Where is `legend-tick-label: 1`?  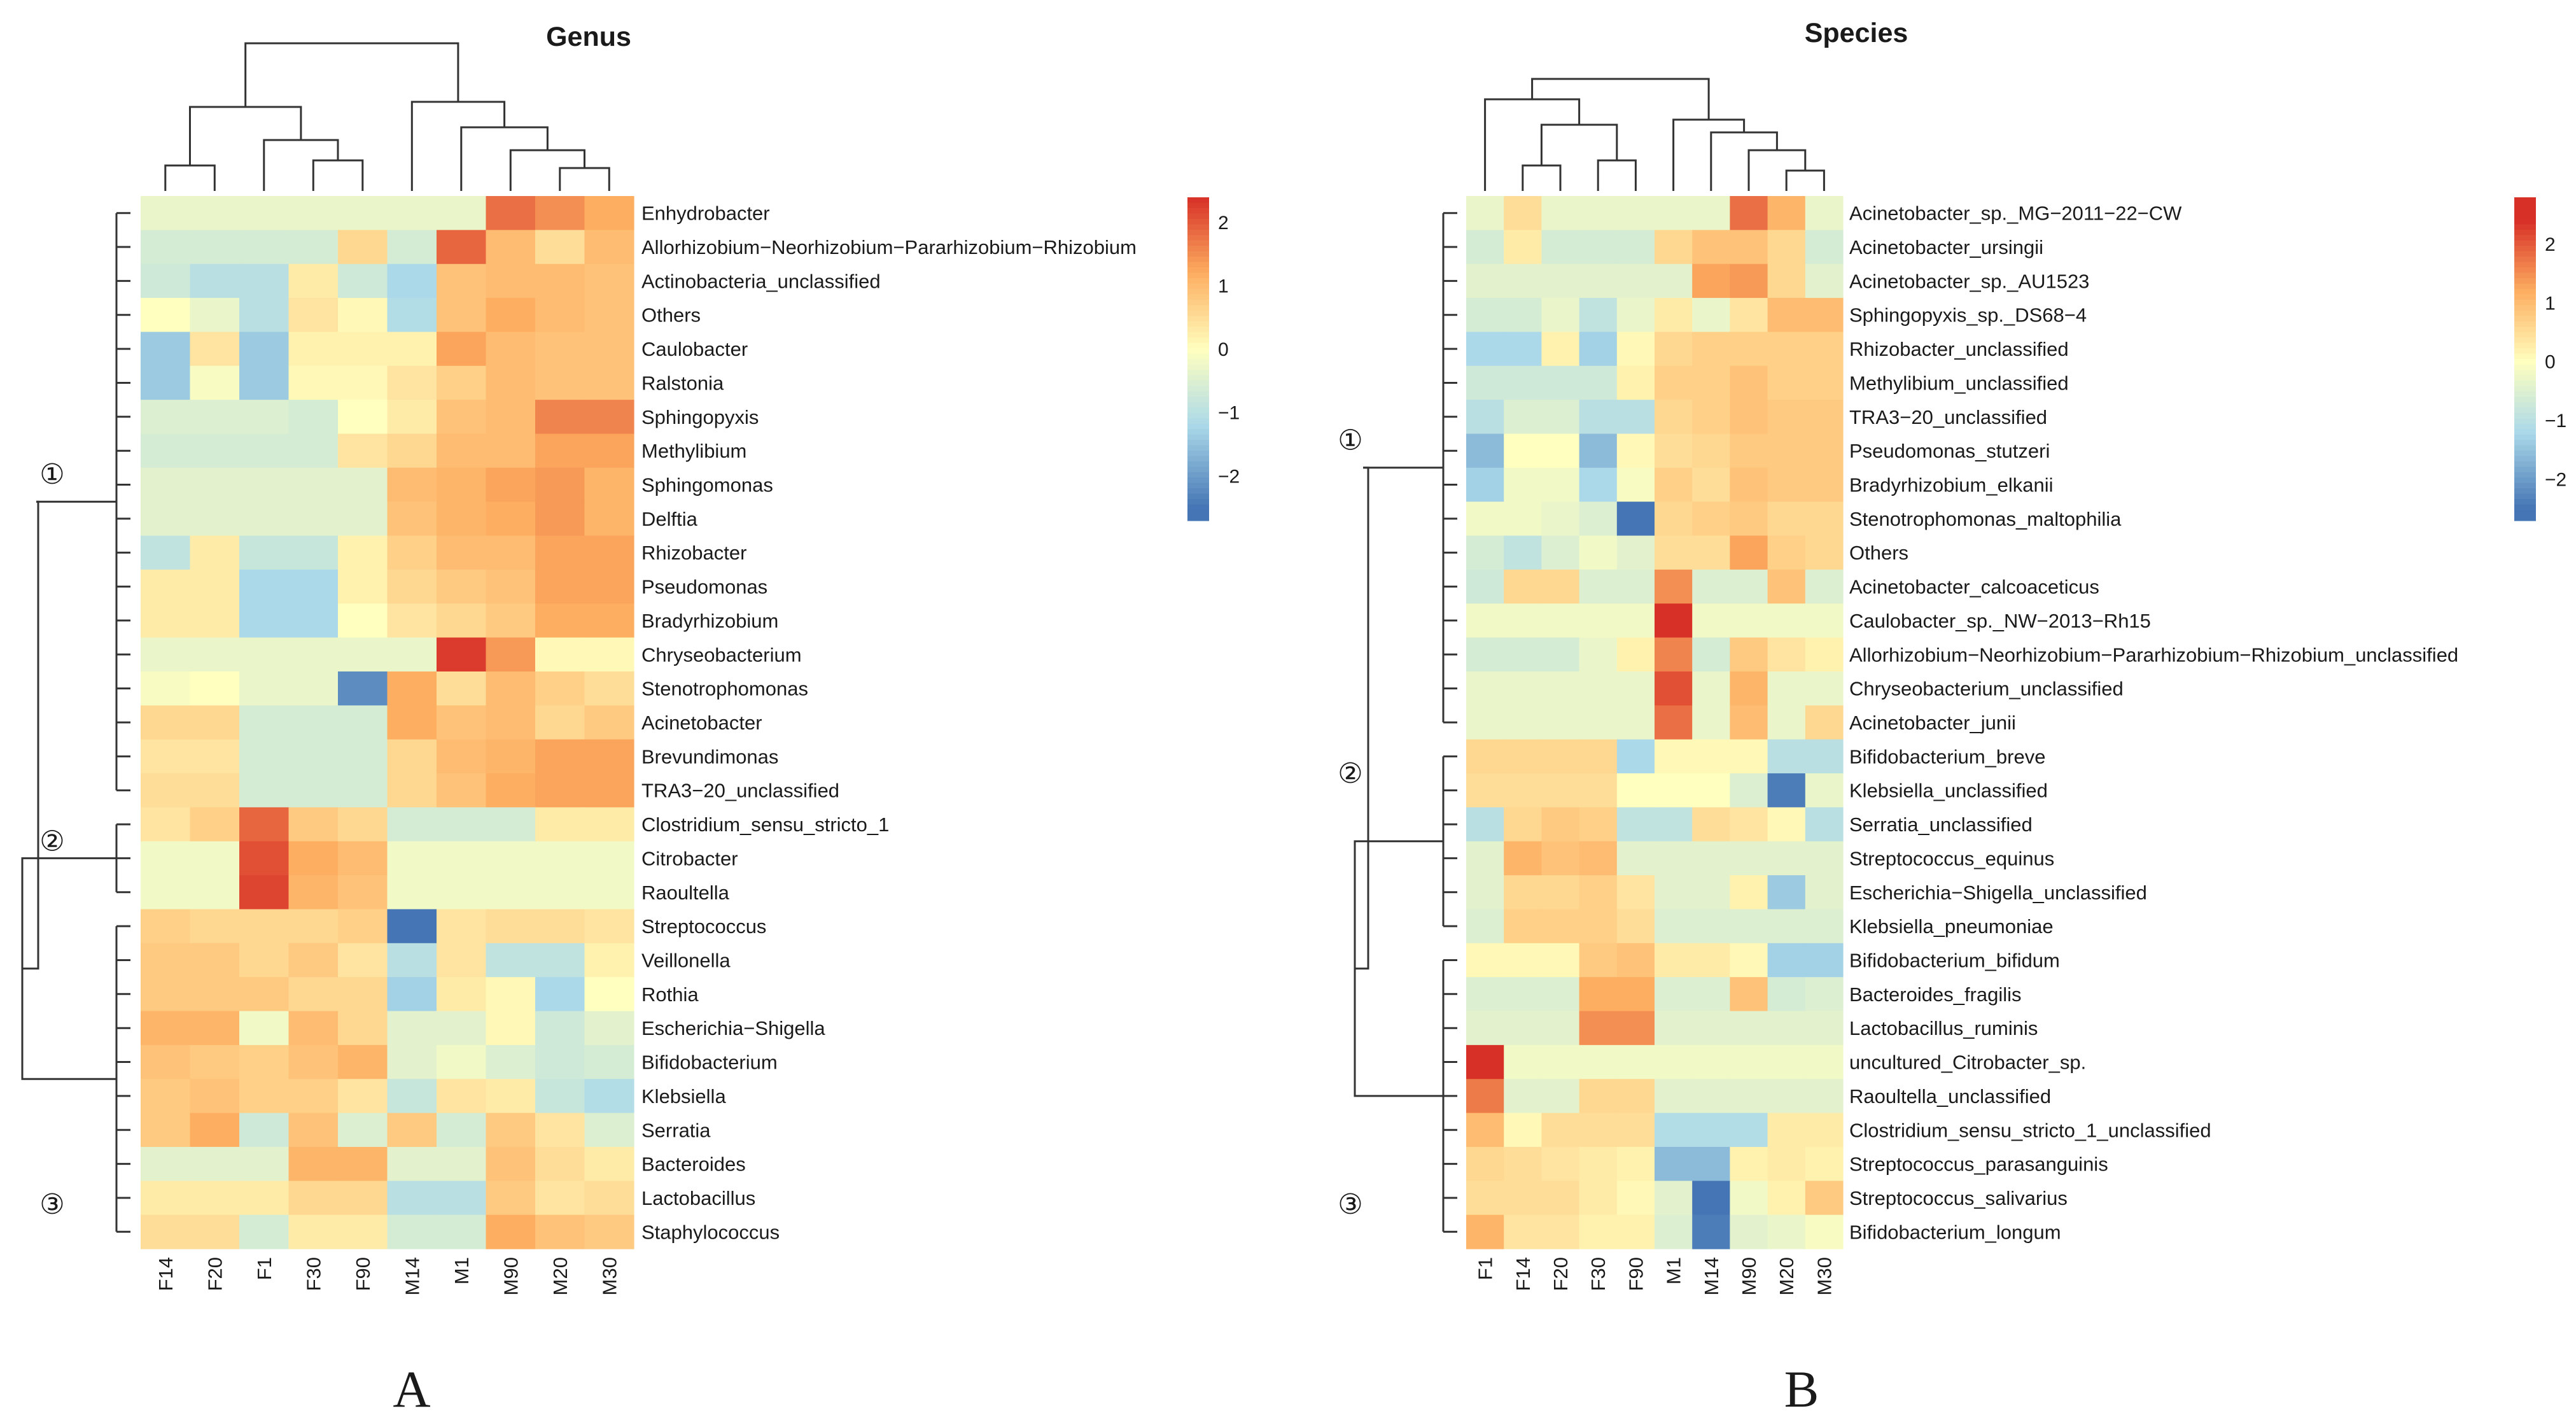
legend-tick-label: 1 is located at coordinates (1223, 286).